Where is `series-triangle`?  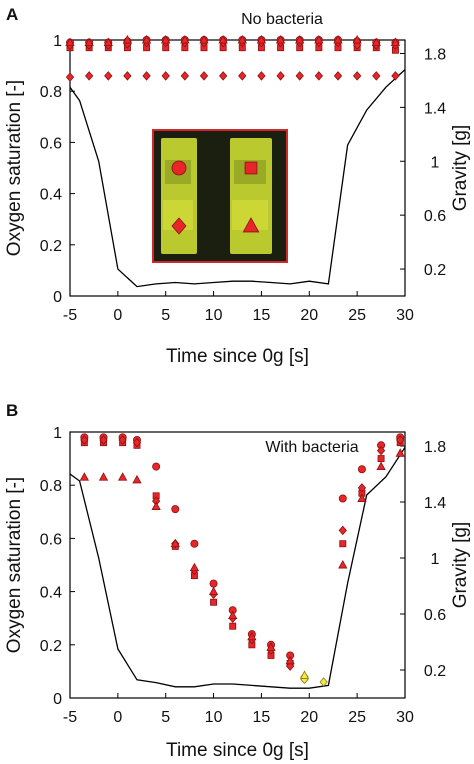 series-triangle is located at coordinates (233, 41).